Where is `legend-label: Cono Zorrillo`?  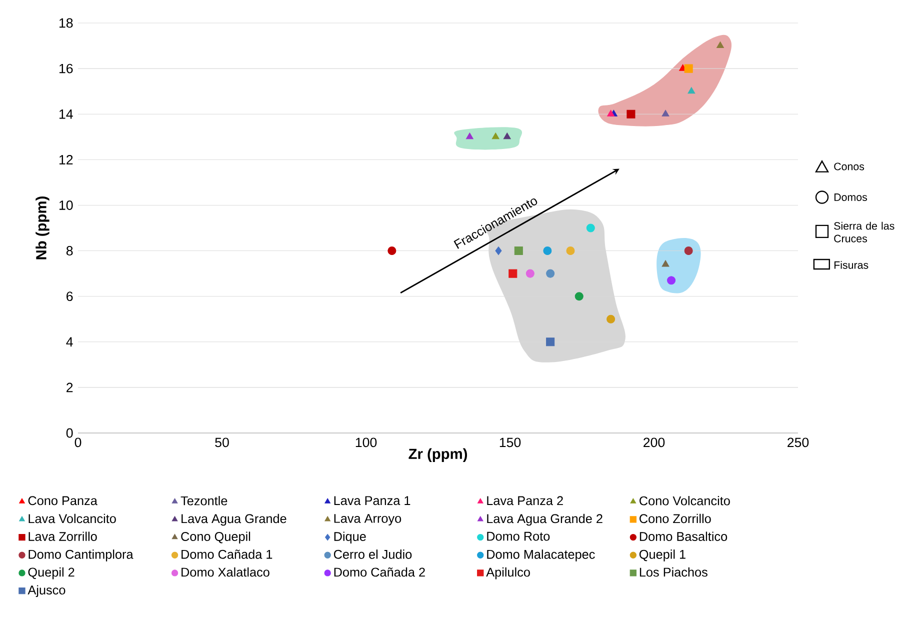
legend-label: Cono Zorrillo is located at coordinates (675, 519).